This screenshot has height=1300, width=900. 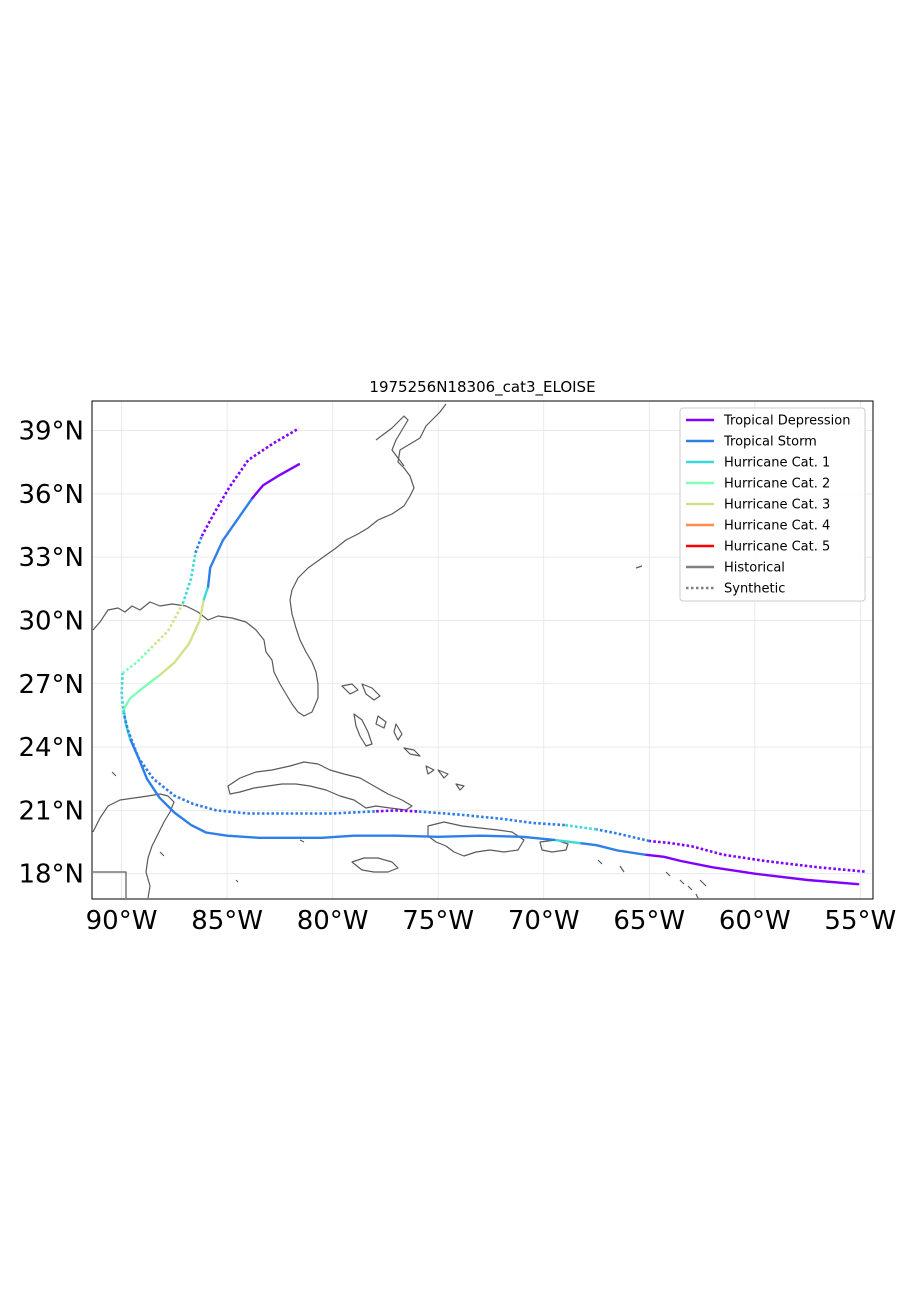 What do you see at coordinates (122, 921) in the screenshot?
I see `lon-tick-label: 90°W` at bounding box center [122, 921].